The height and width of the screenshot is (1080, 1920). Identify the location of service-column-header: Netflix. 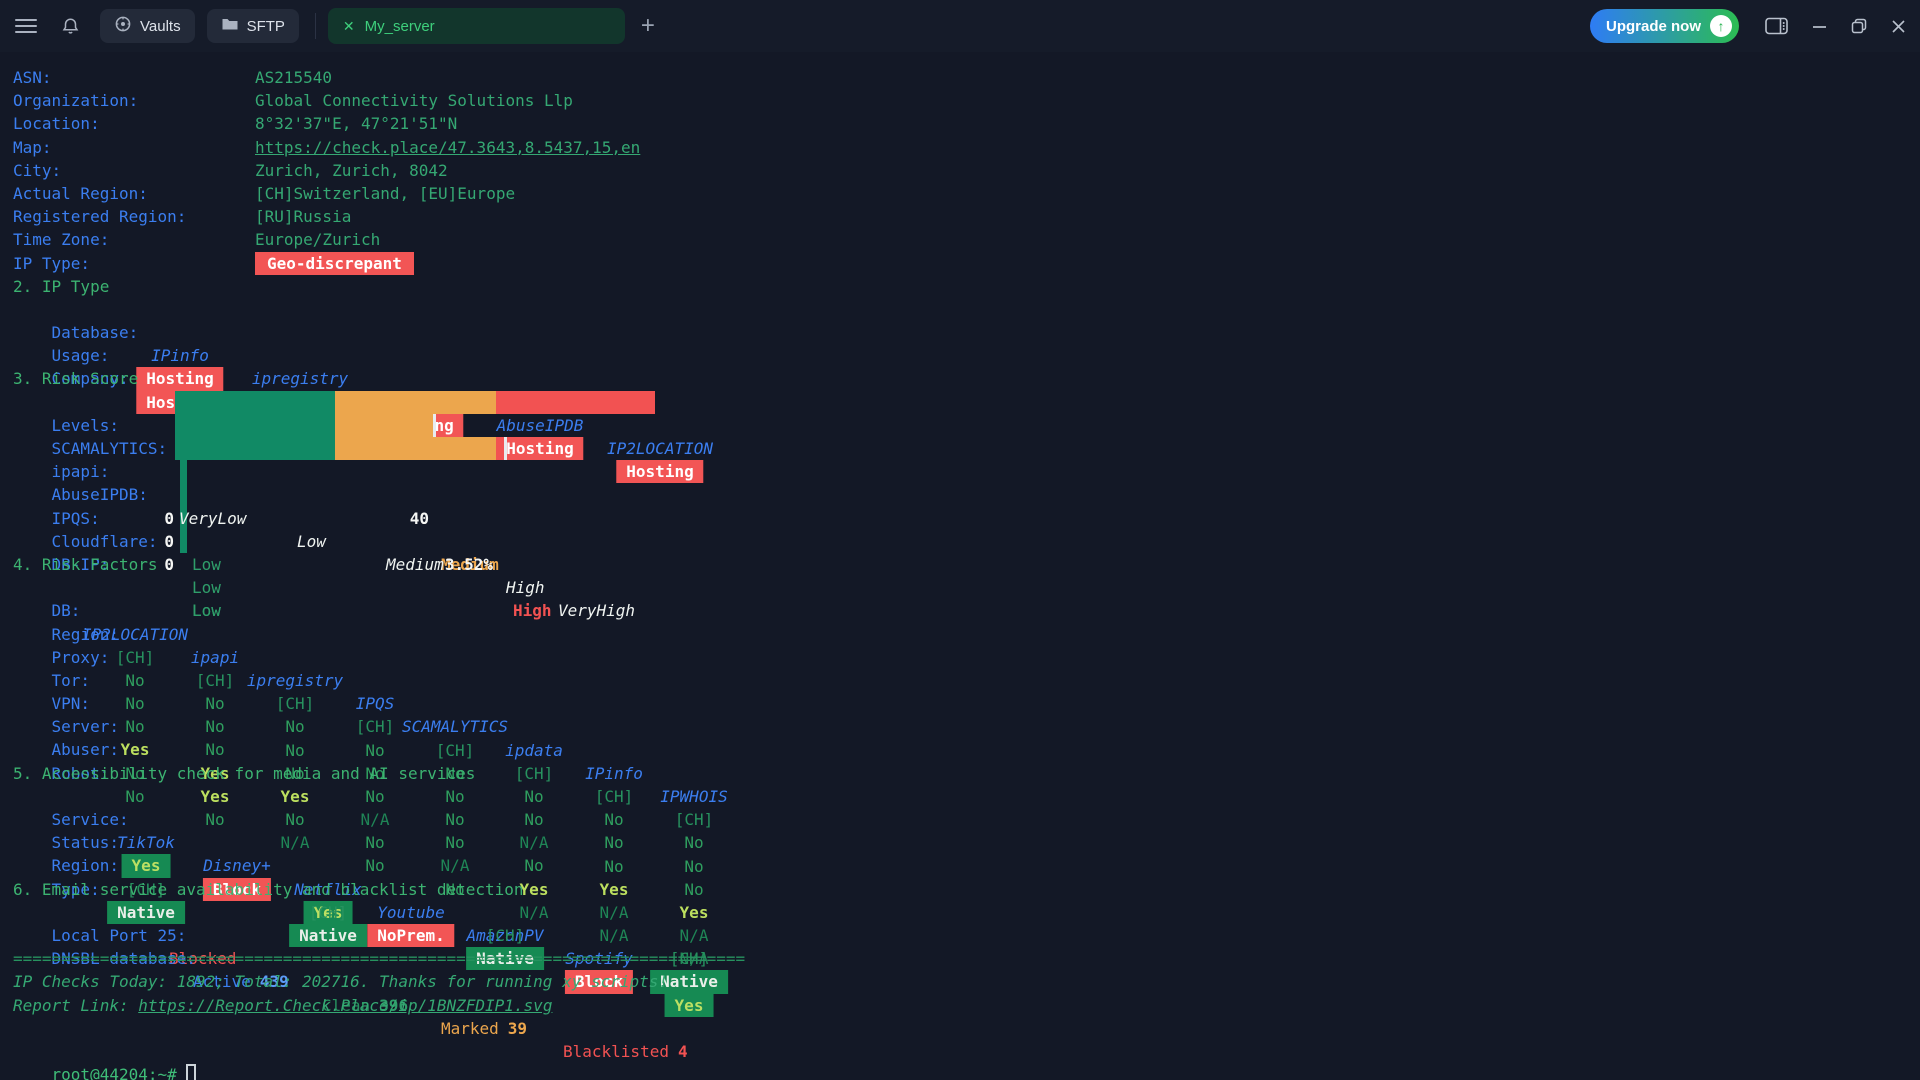
(328, 889).